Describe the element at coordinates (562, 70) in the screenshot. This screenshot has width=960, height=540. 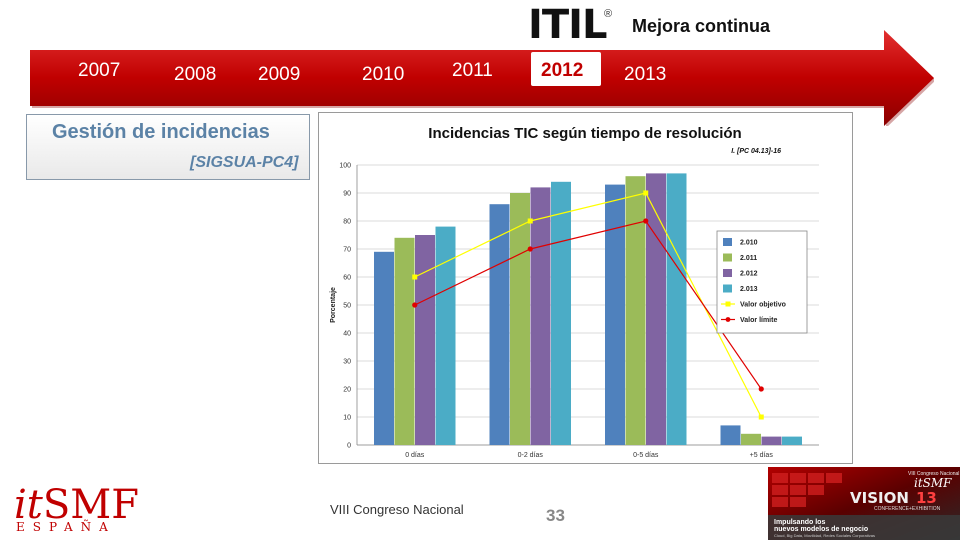
I see `timeline-year-active: 2012` at that location.